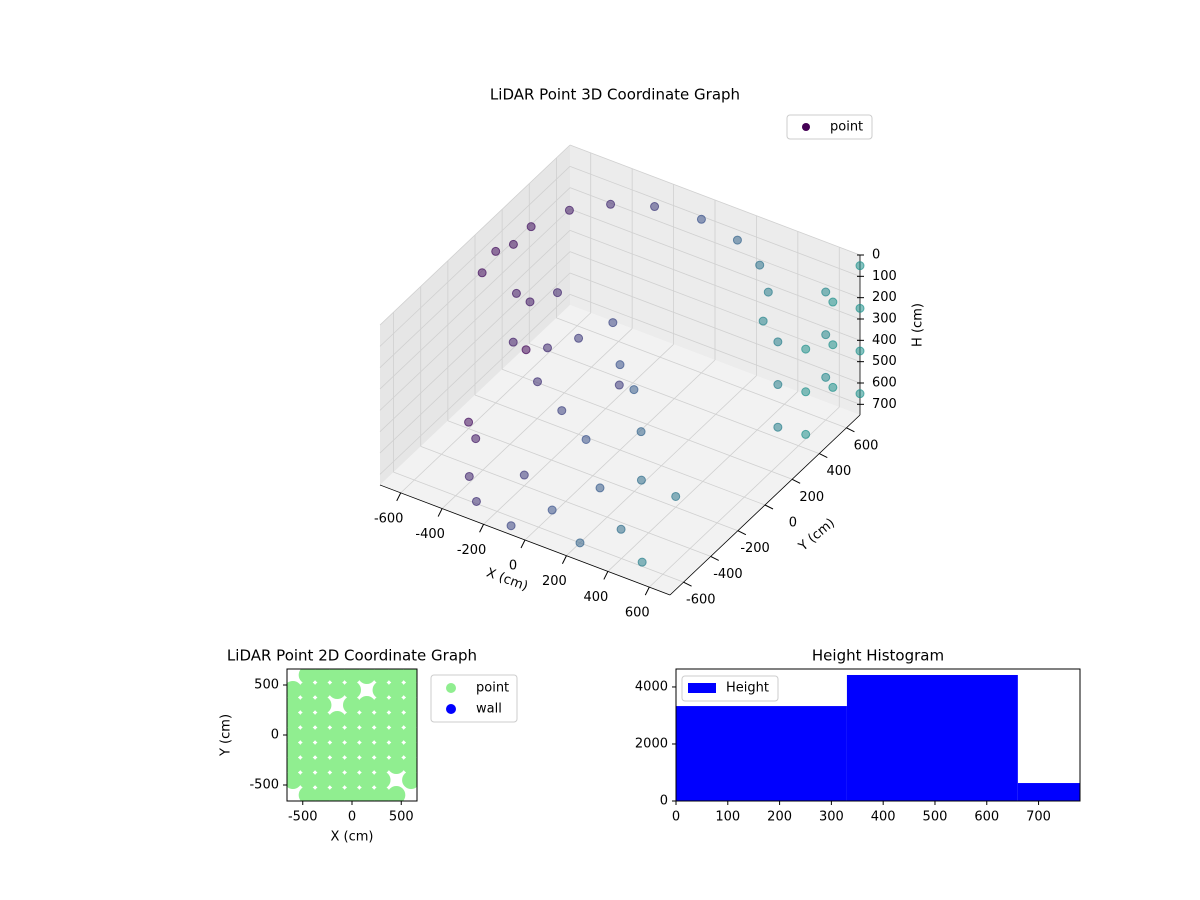 This screenshot has width=1200, height=900. Describe the element at coordinates (884, 297) in the screenshot. I see `z-tick-label: 200` at that location.